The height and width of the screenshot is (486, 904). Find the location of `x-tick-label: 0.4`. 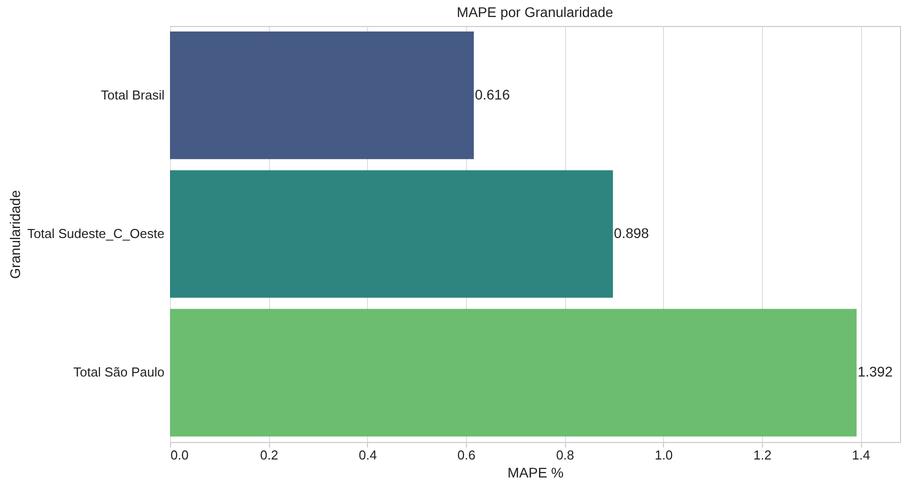

x-tick-label: 0.4 is located at coordinates (367, 455).